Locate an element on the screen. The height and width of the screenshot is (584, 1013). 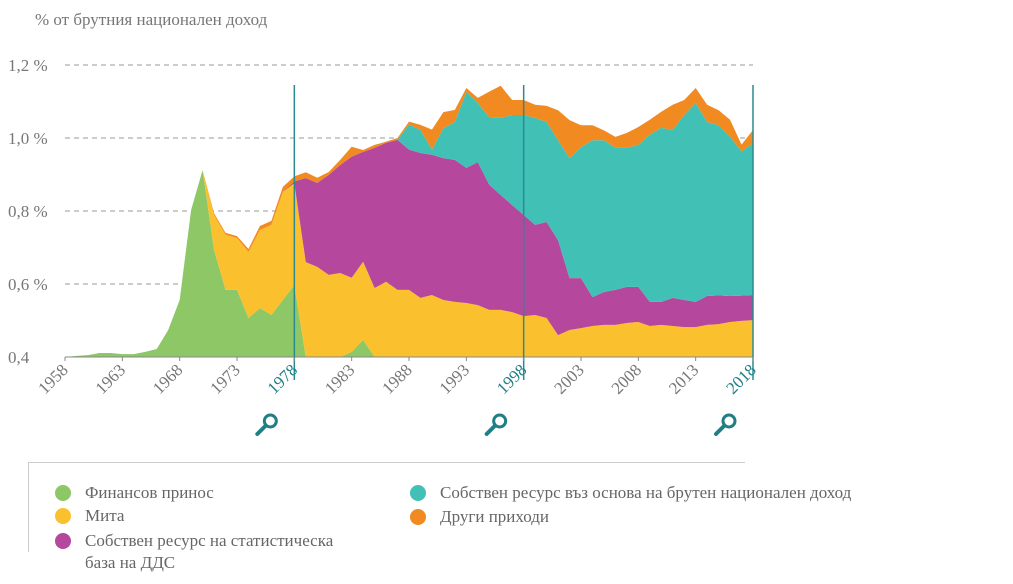
x-tick-label: 1998 is located at coordinates (511, 378).